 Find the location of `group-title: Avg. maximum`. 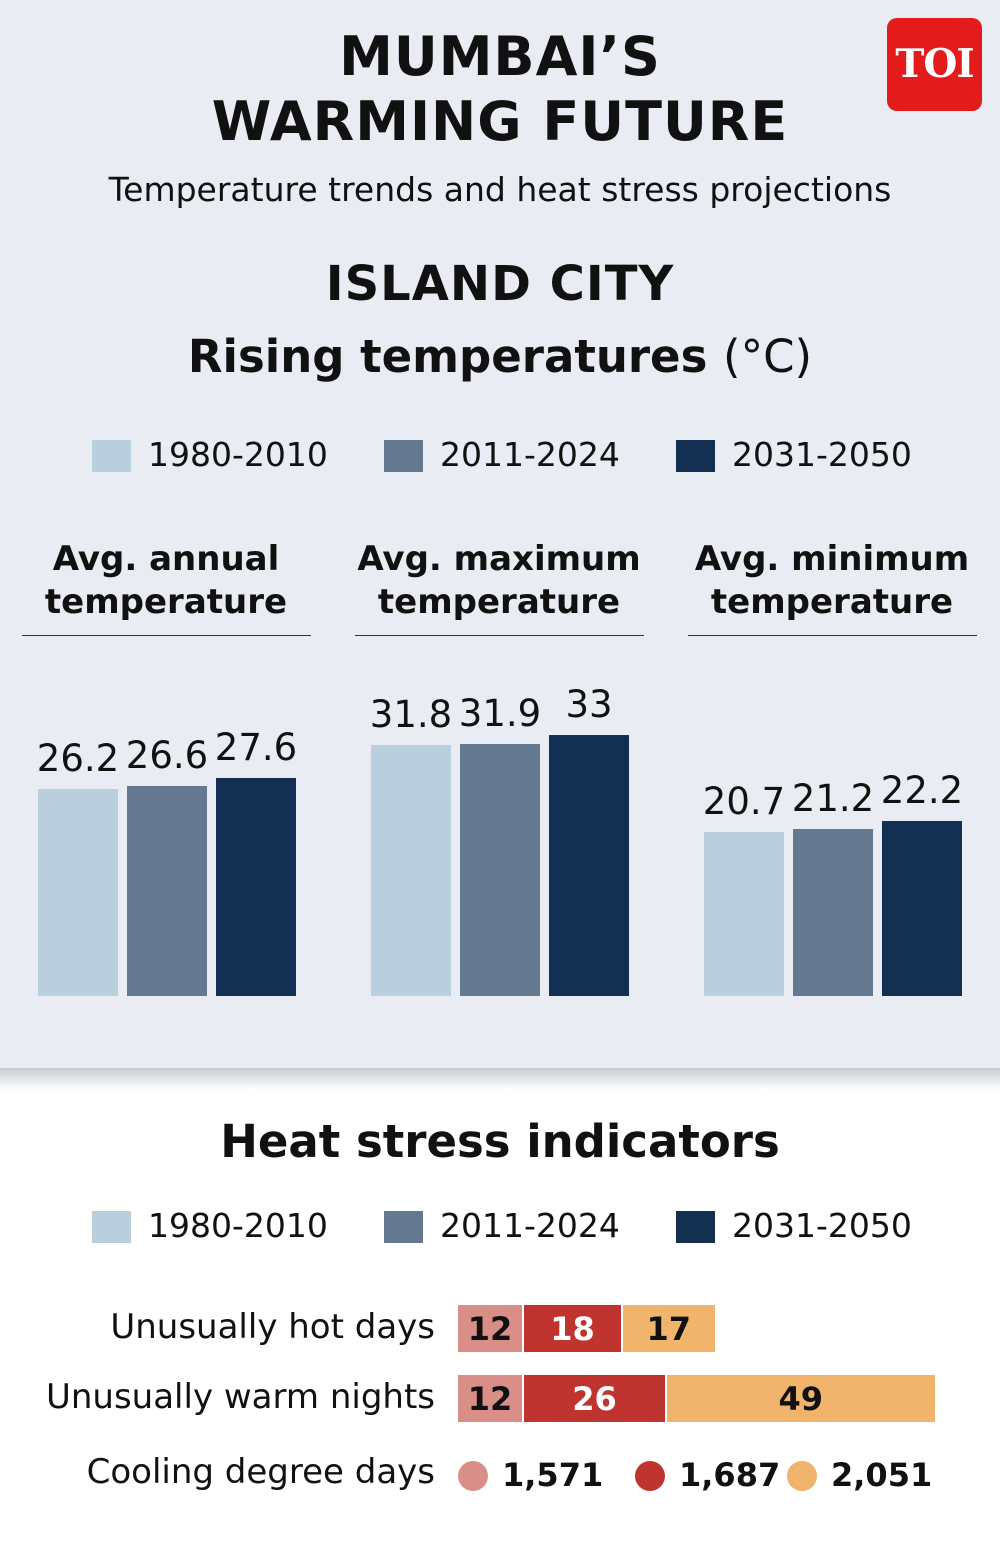

group-title: Avg. maximum is located at coordinates (499, 559).